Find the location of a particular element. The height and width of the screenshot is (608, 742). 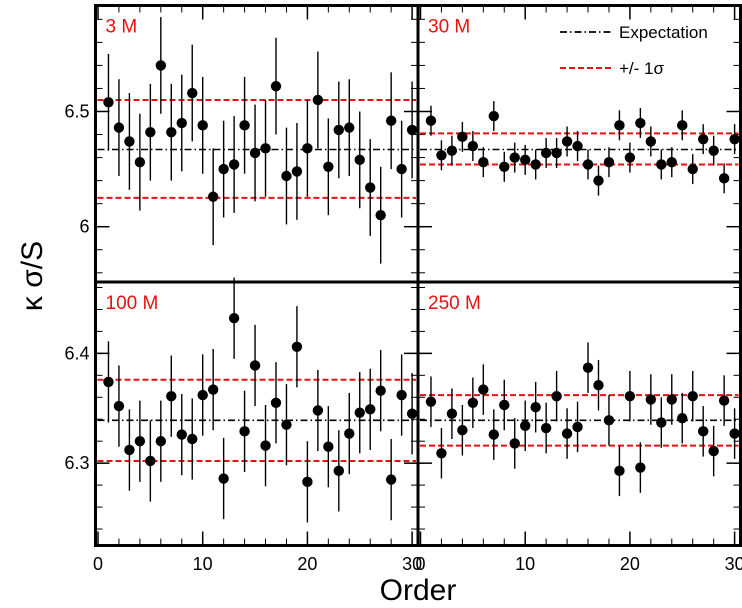

legend-label: +/- 1σ is located at coordinates (641, 68).